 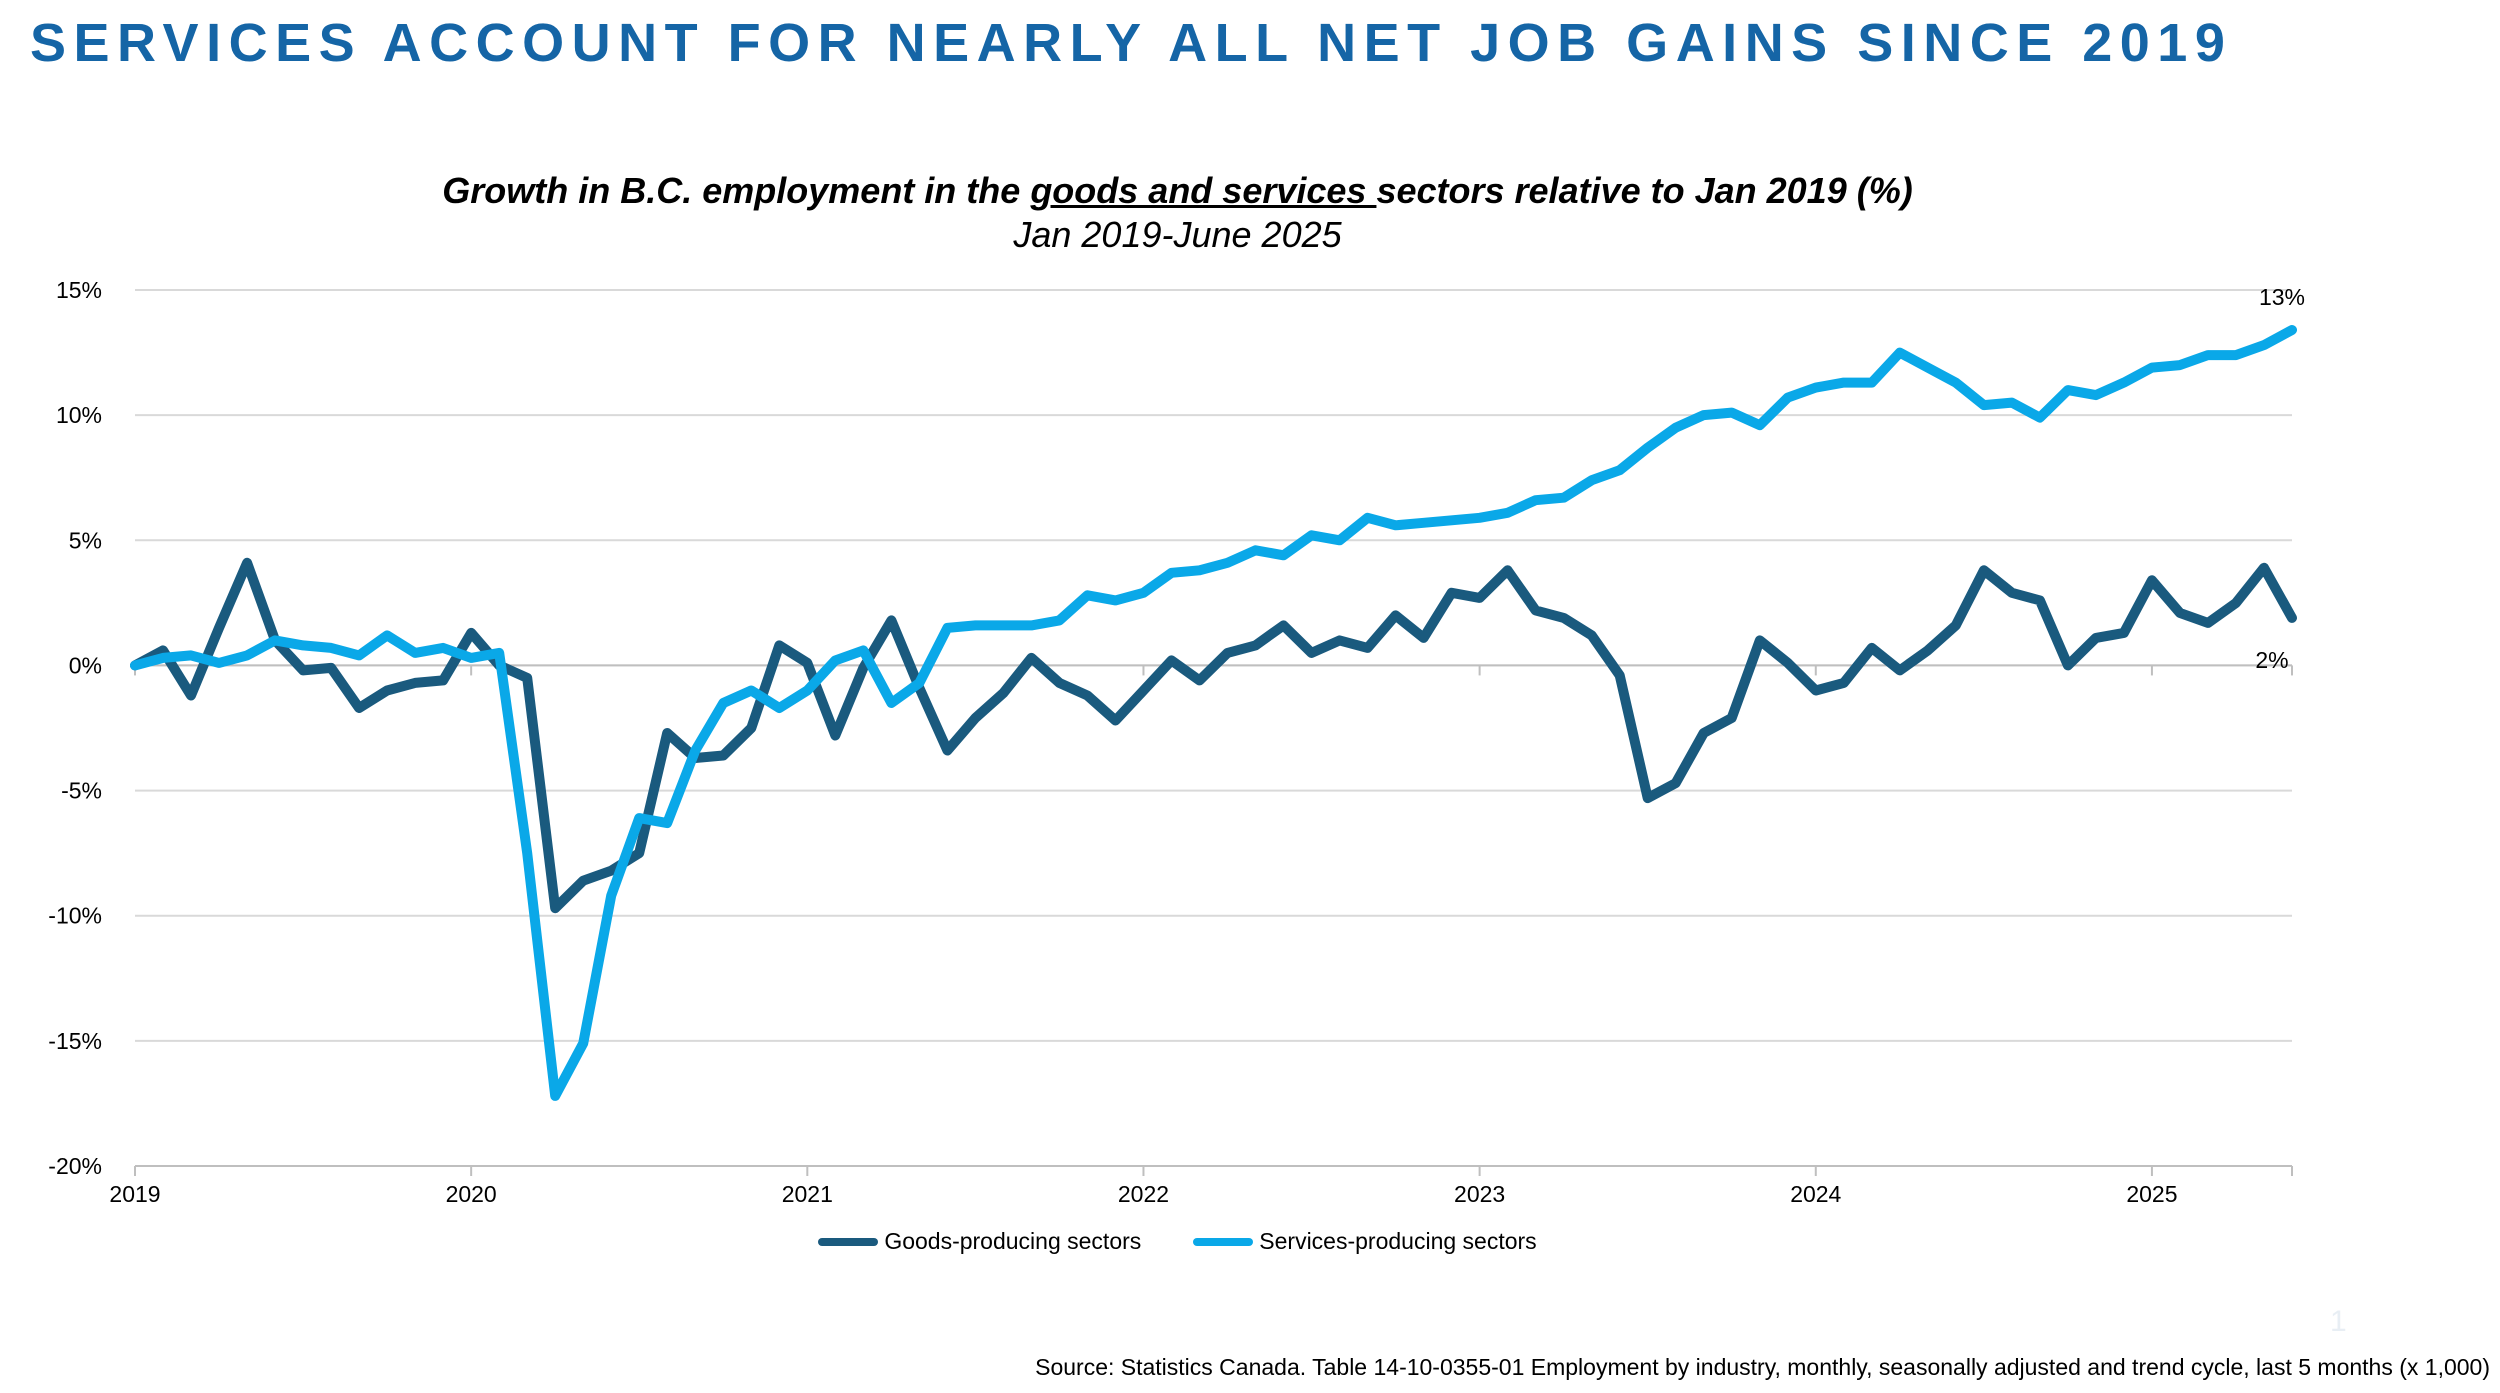 What do you see at coordinates (85, 665) in the screenshot?
I see `y-tick-label: 0%` at bounding box center [85, 665].